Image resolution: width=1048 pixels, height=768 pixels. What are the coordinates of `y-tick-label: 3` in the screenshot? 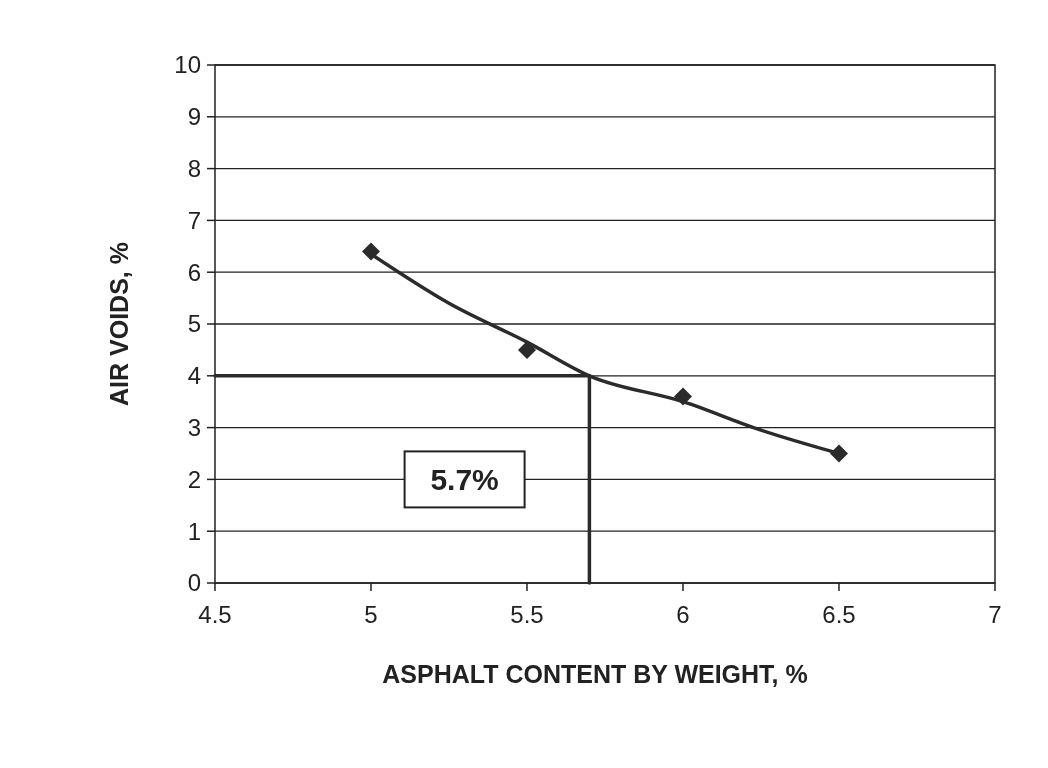 It's located at (194, 427).